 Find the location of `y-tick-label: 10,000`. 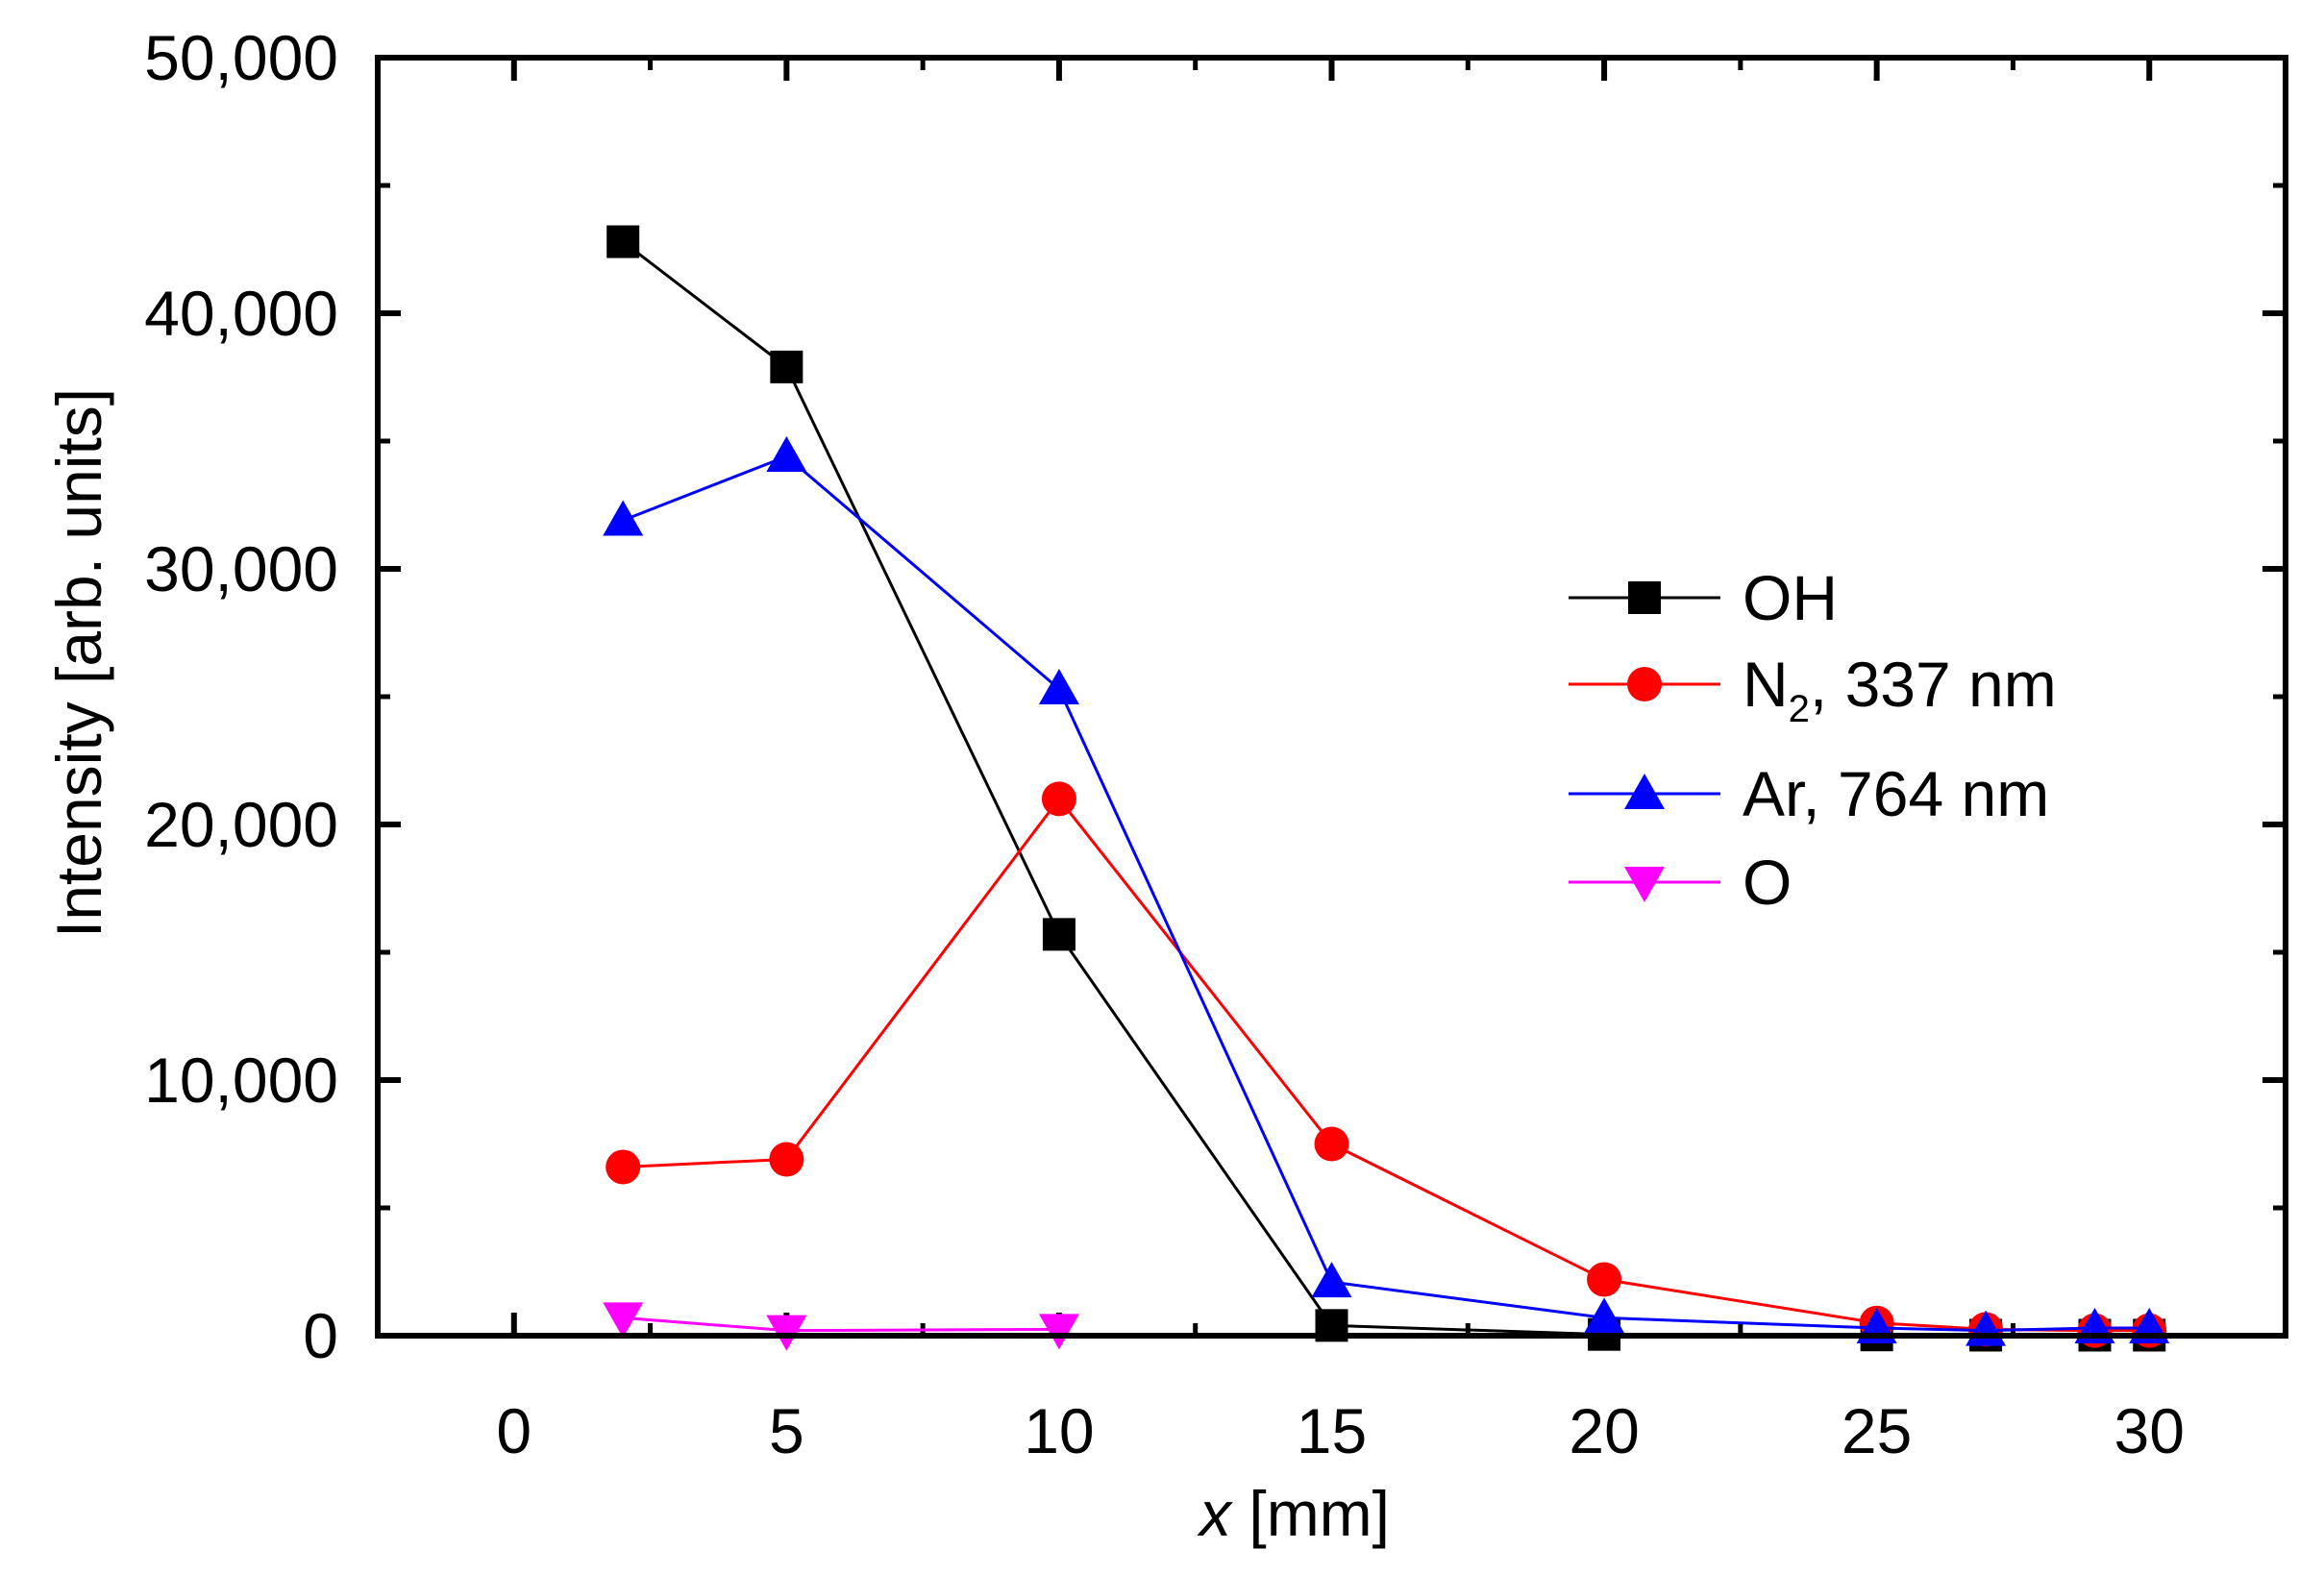

y-tick-label: 10,000 is located at coordinates (241, 1080).